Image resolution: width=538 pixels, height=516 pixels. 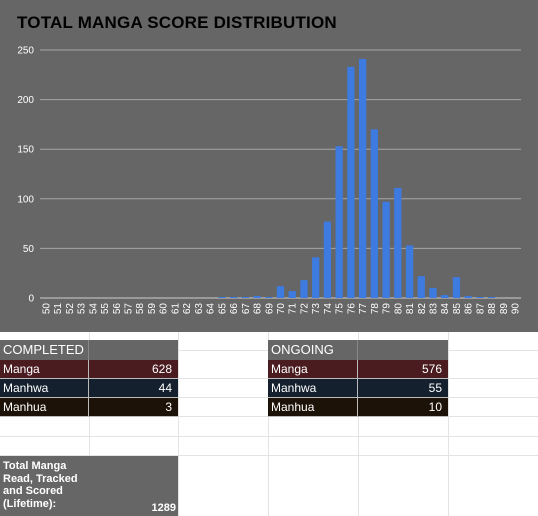 What do you see at coordinates (445, 309) in the screenshot?
I see `x-tick-label: 84` at bounding box center [445, 309].